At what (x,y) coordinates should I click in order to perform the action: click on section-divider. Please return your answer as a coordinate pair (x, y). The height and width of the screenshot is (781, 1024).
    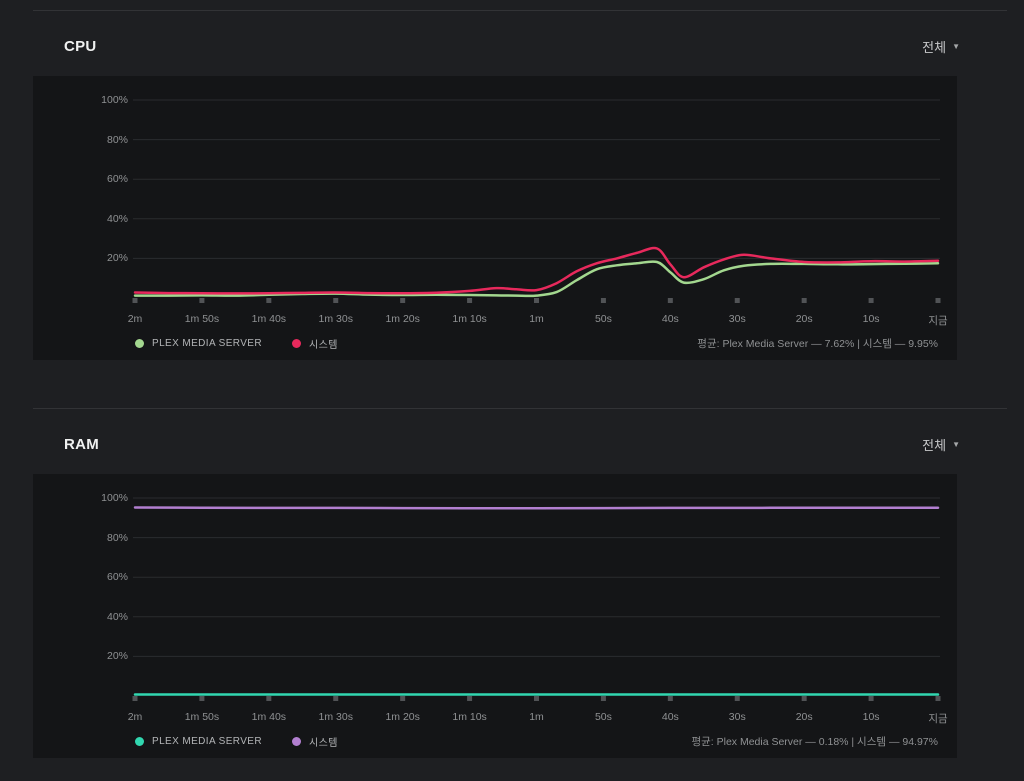
    Looking at the image, I should click on (520, 408).